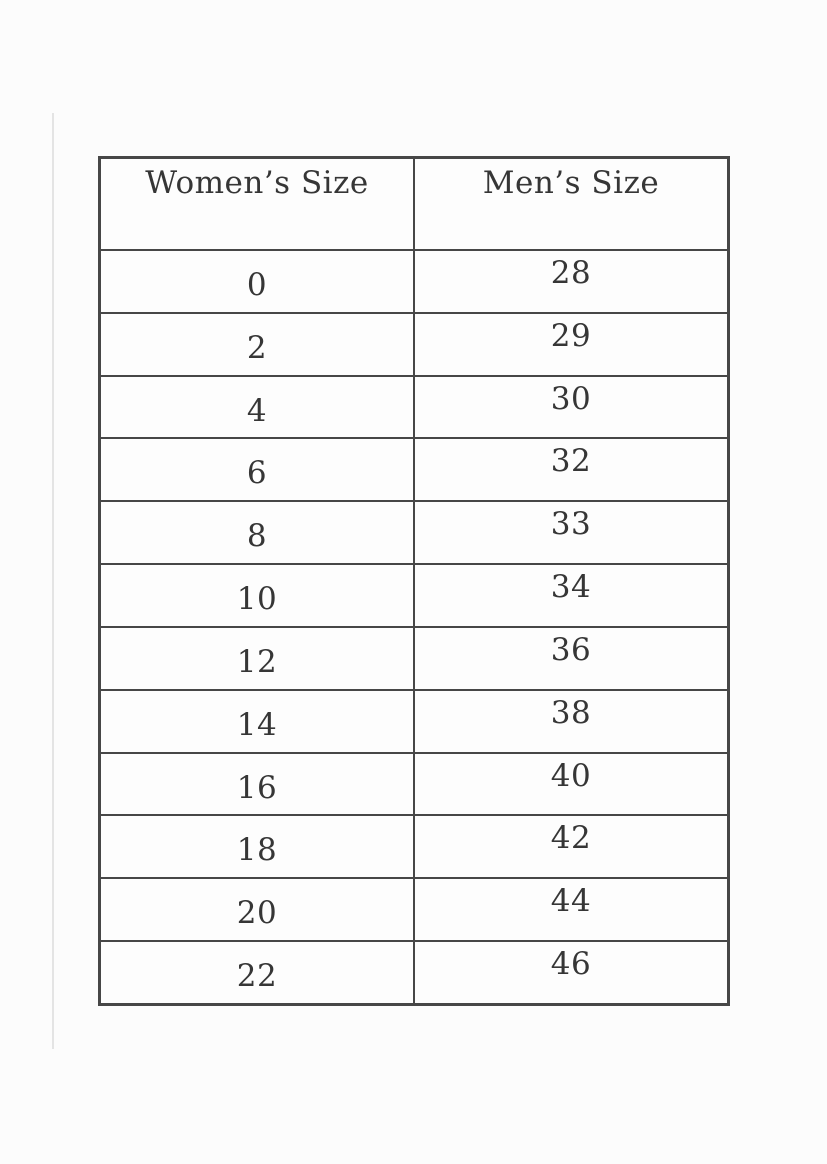  Describe the element at coordinates (258, 280) in the screenshot. I see `womens-size-cell: 0` at that location.